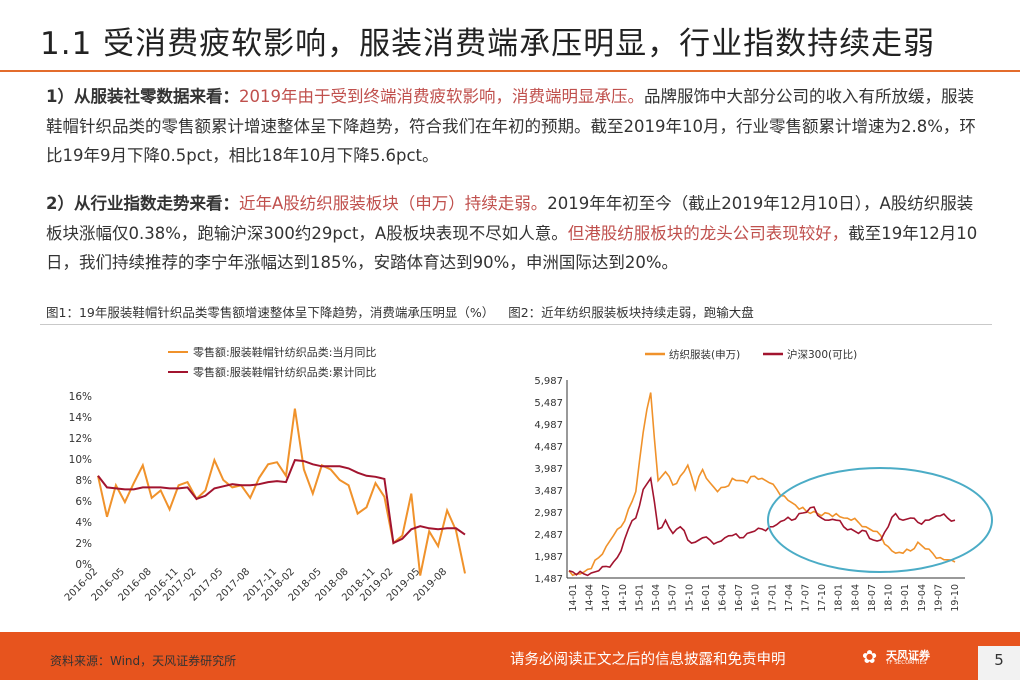  Describe the element at coordinates (142, 203) in the screenshot. I see `paragraph-index-heading: 2）从行业指数走势来看：` at that location.